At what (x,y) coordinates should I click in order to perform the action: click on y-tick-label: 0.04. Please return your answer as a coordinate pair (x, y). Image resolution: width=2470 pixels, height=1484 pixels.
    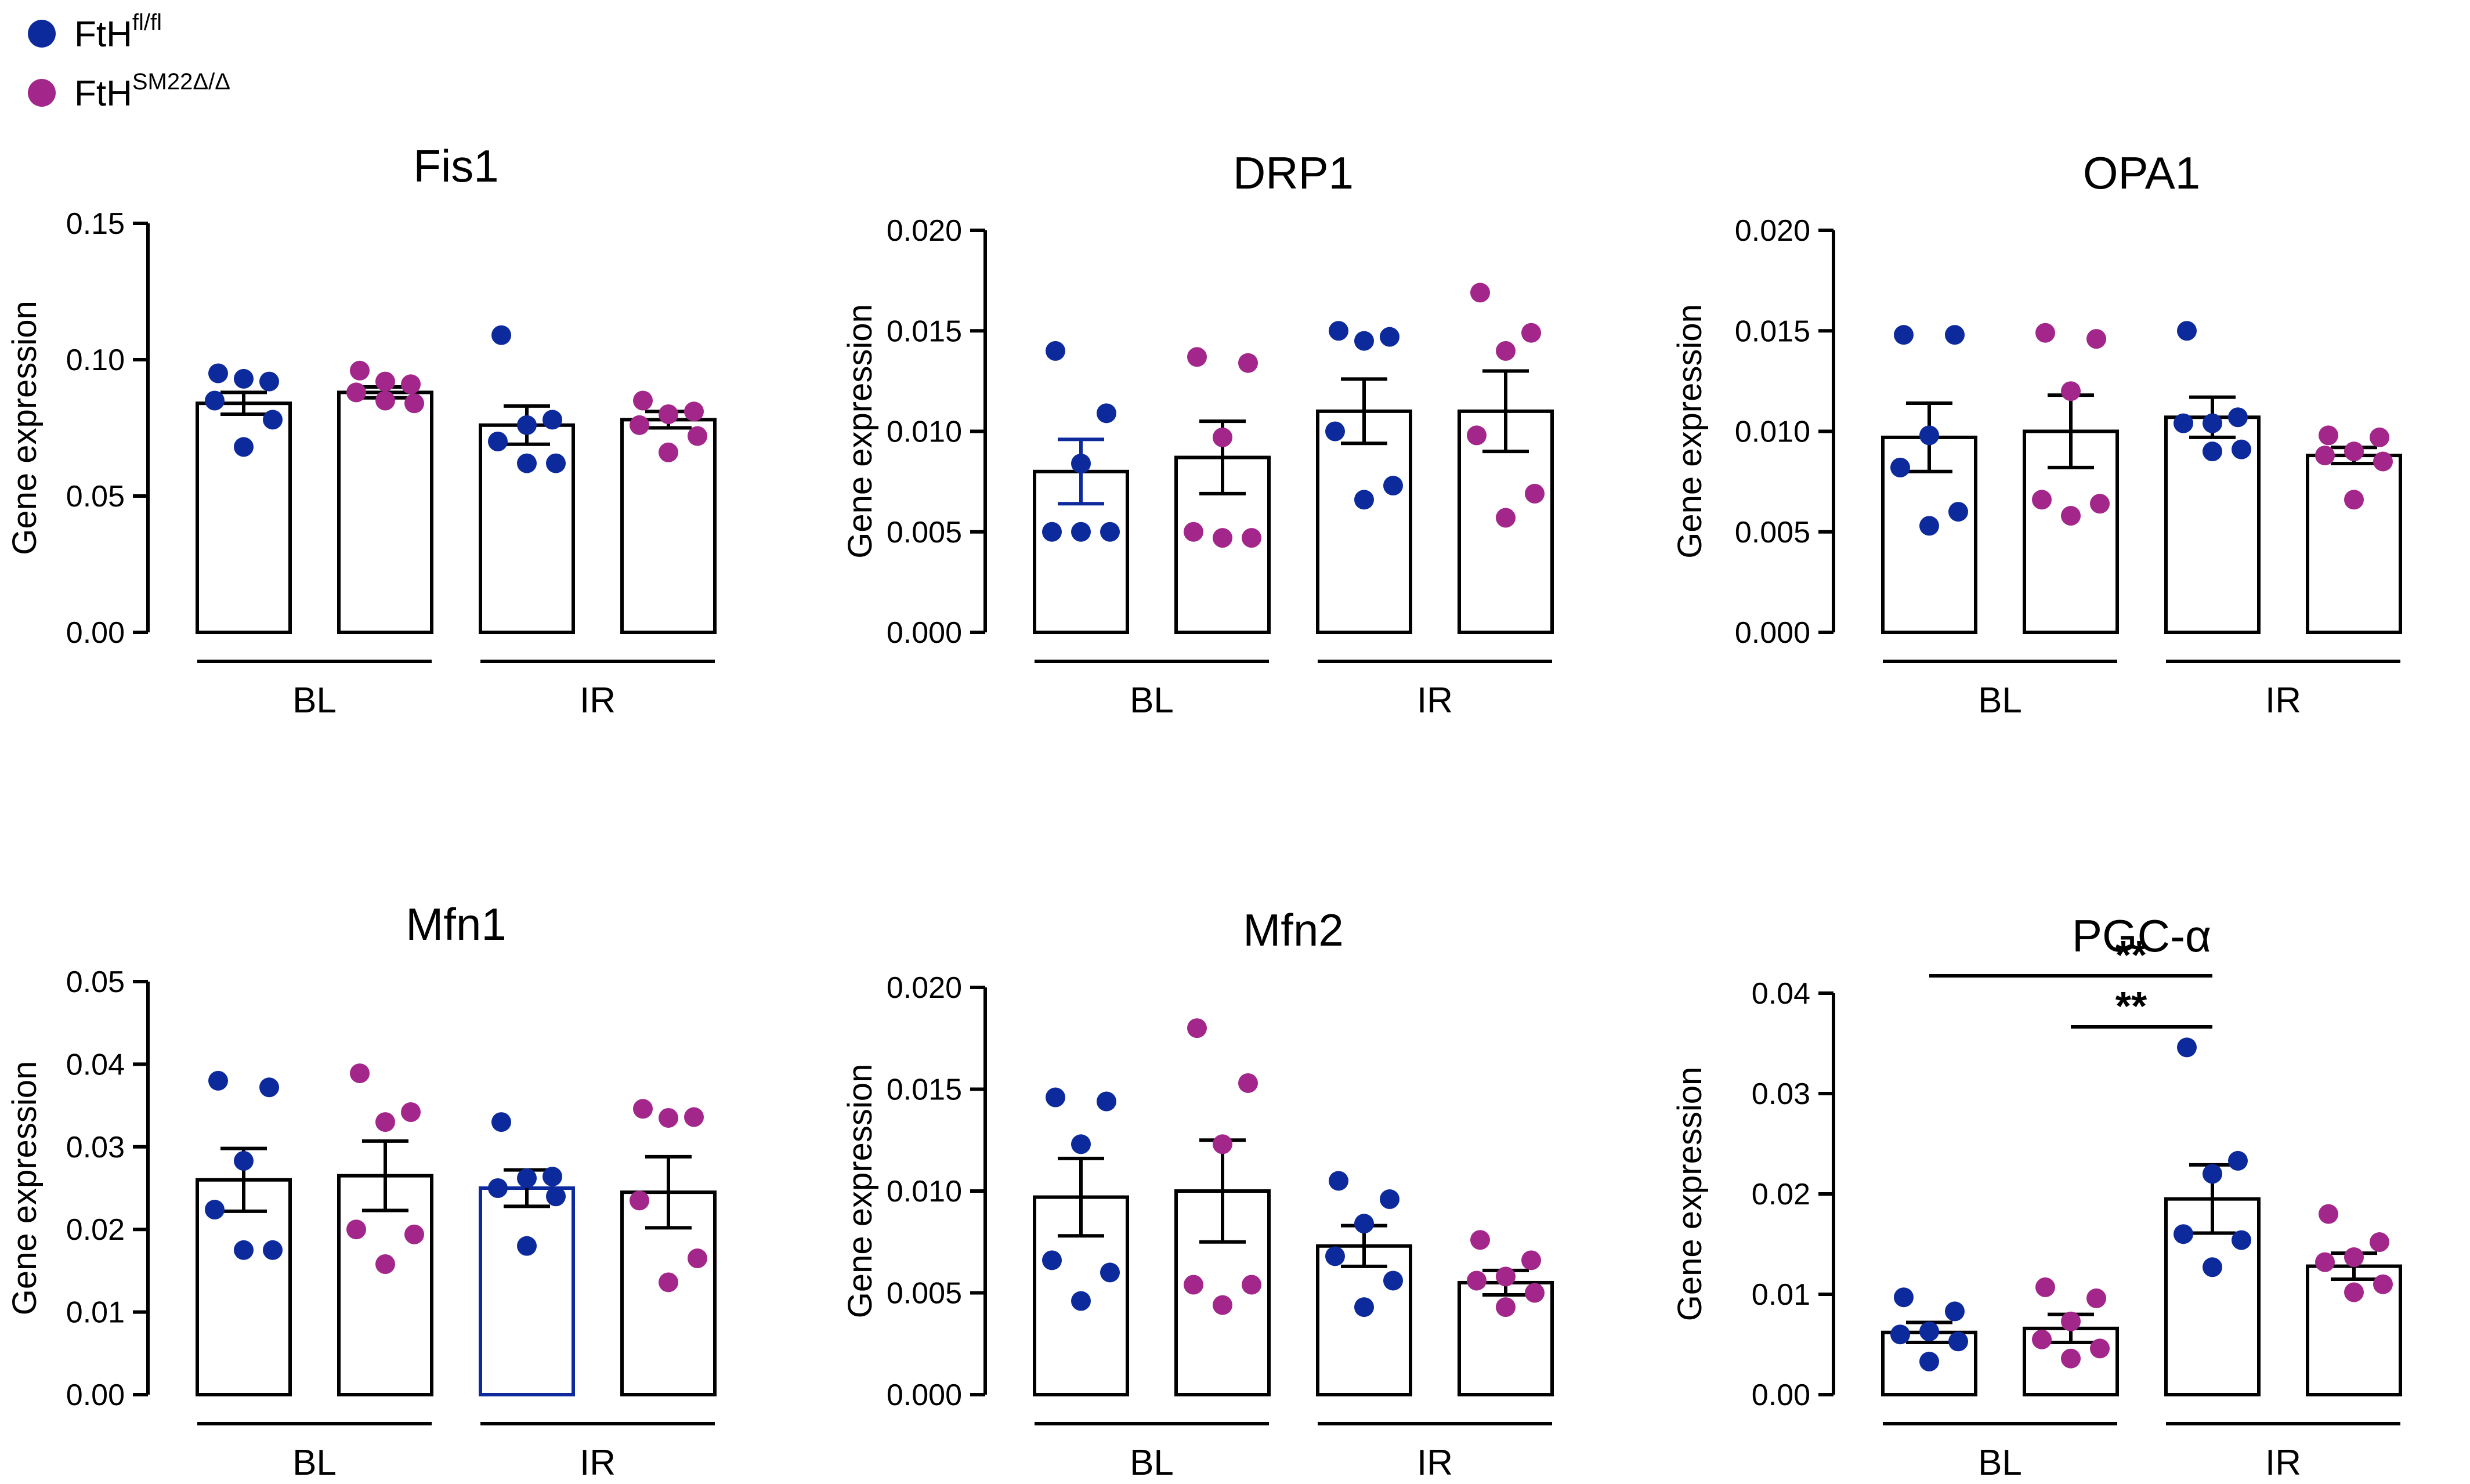
    Looking at the image, I should click on (1781, 994).